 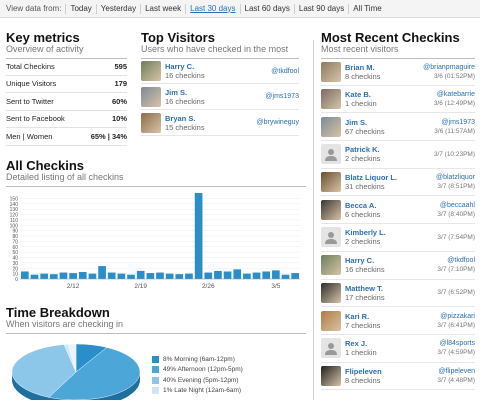 I want to click on recent-name: Brian M., so click(x=360, y=67).